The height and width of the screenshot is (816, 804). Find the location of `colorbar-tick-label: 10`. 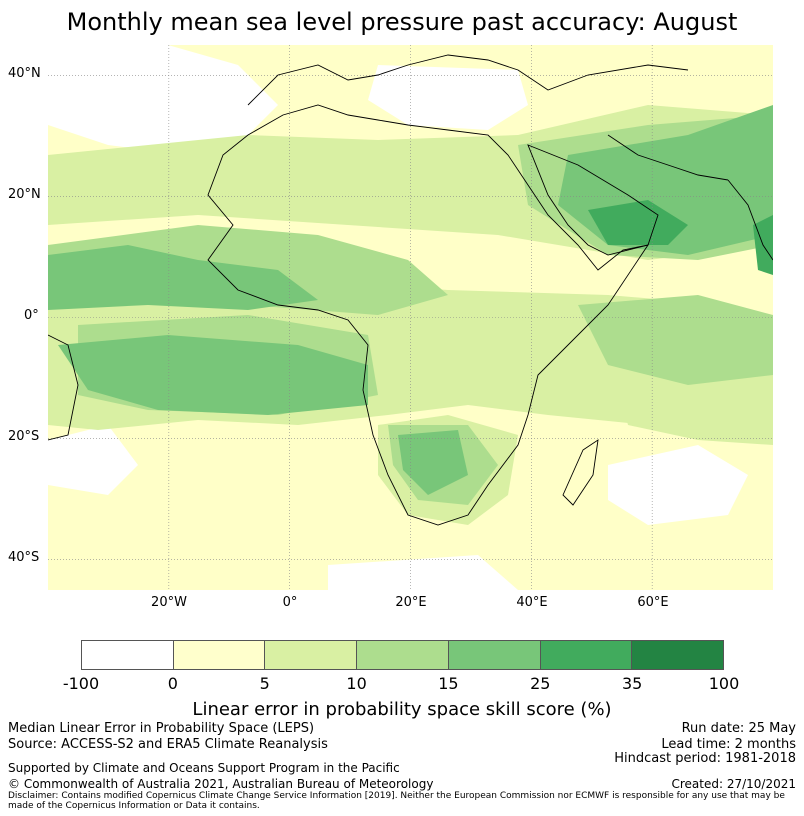

colorbar-tick-label: 10 is located at coordinates (356, 683).